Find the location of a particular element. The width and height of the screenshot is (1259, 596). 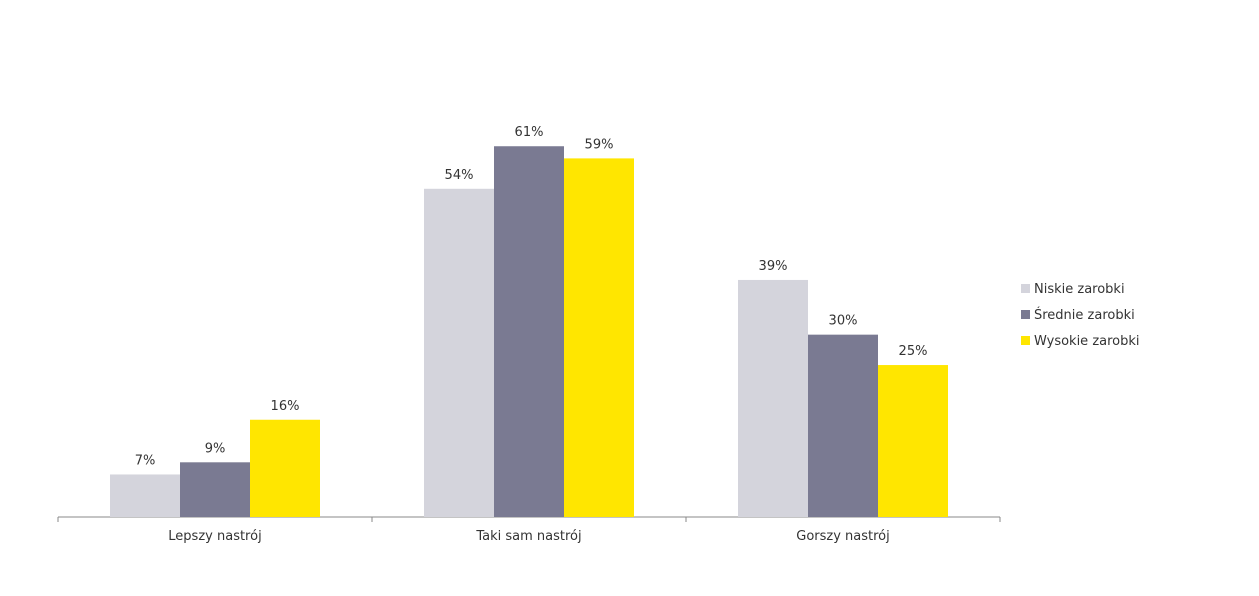

data-label: 9% is located at coordinates (215, 448).